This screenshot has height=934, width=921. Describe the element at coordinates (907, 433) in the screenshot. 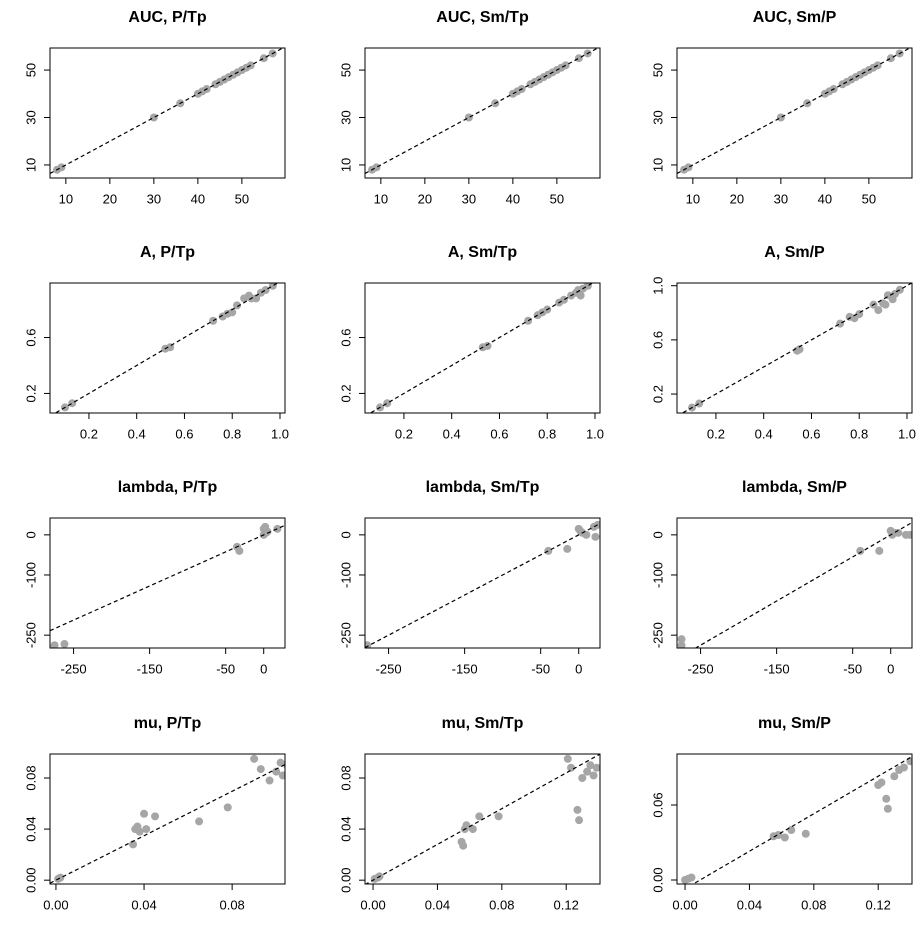

I see `x-tick-label: 1.0` at that location.